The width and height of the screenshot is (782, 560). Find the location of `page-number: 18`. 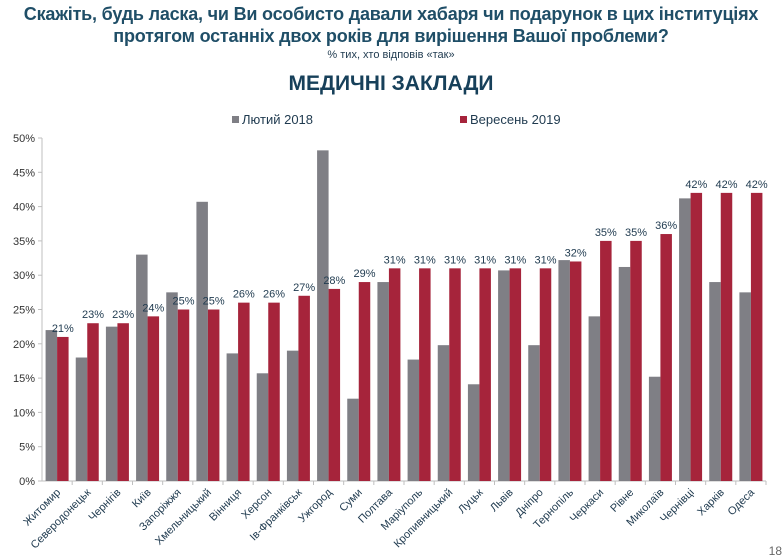

page-number: 18 is located at coordinates (775, 551).